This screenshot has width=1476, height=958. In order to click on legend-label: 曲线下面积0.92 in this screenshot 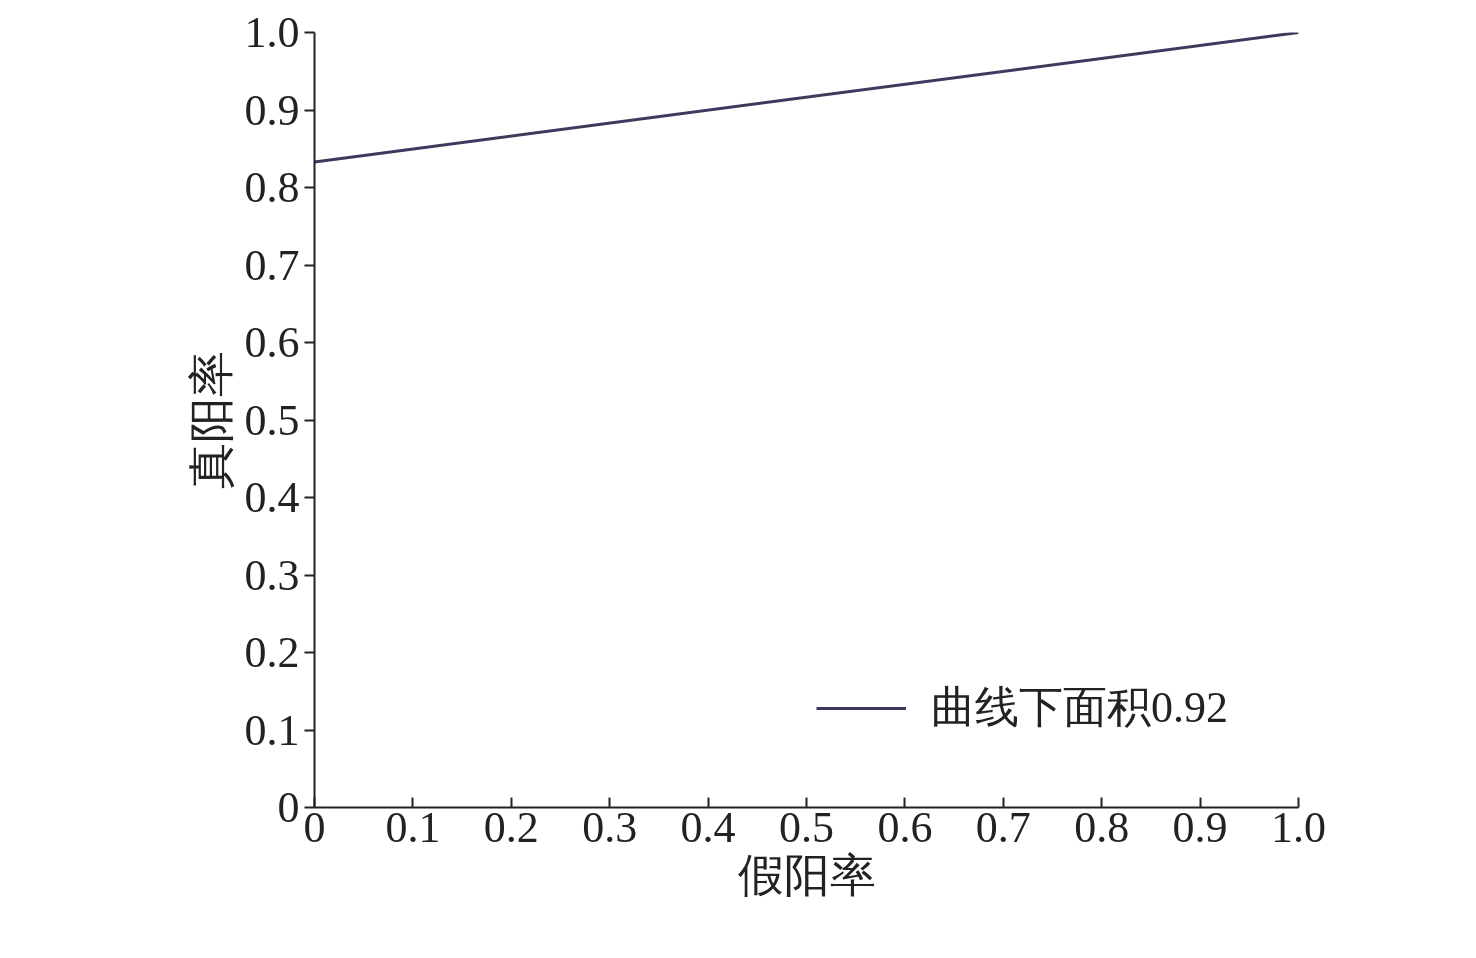, I will do `click(1079, 708)`.